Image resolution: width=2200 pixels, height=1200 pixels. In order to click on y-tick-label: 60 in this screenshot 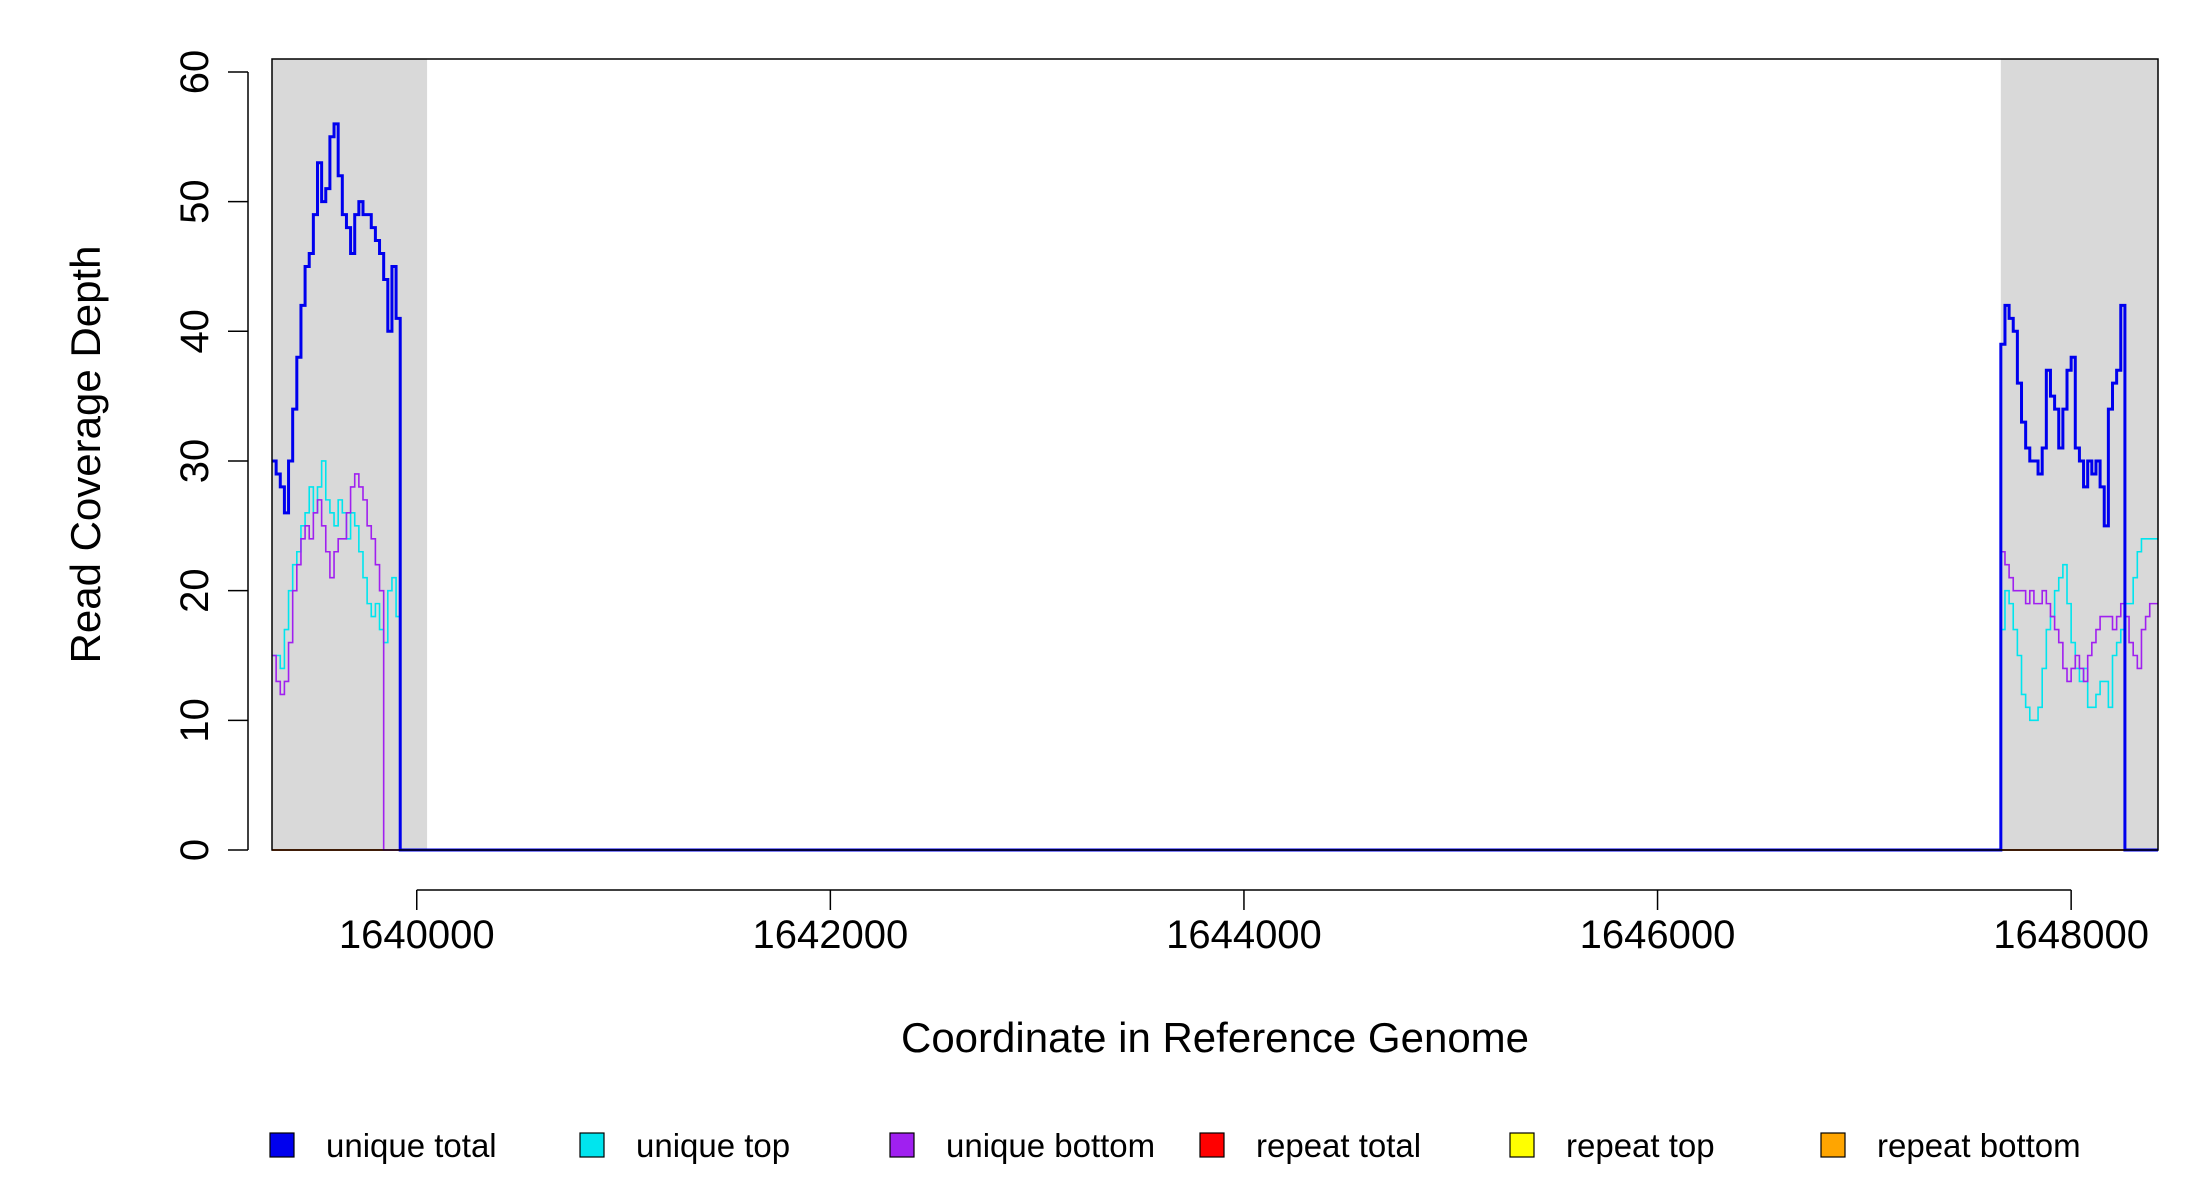, I will do `click(195, 72)`.